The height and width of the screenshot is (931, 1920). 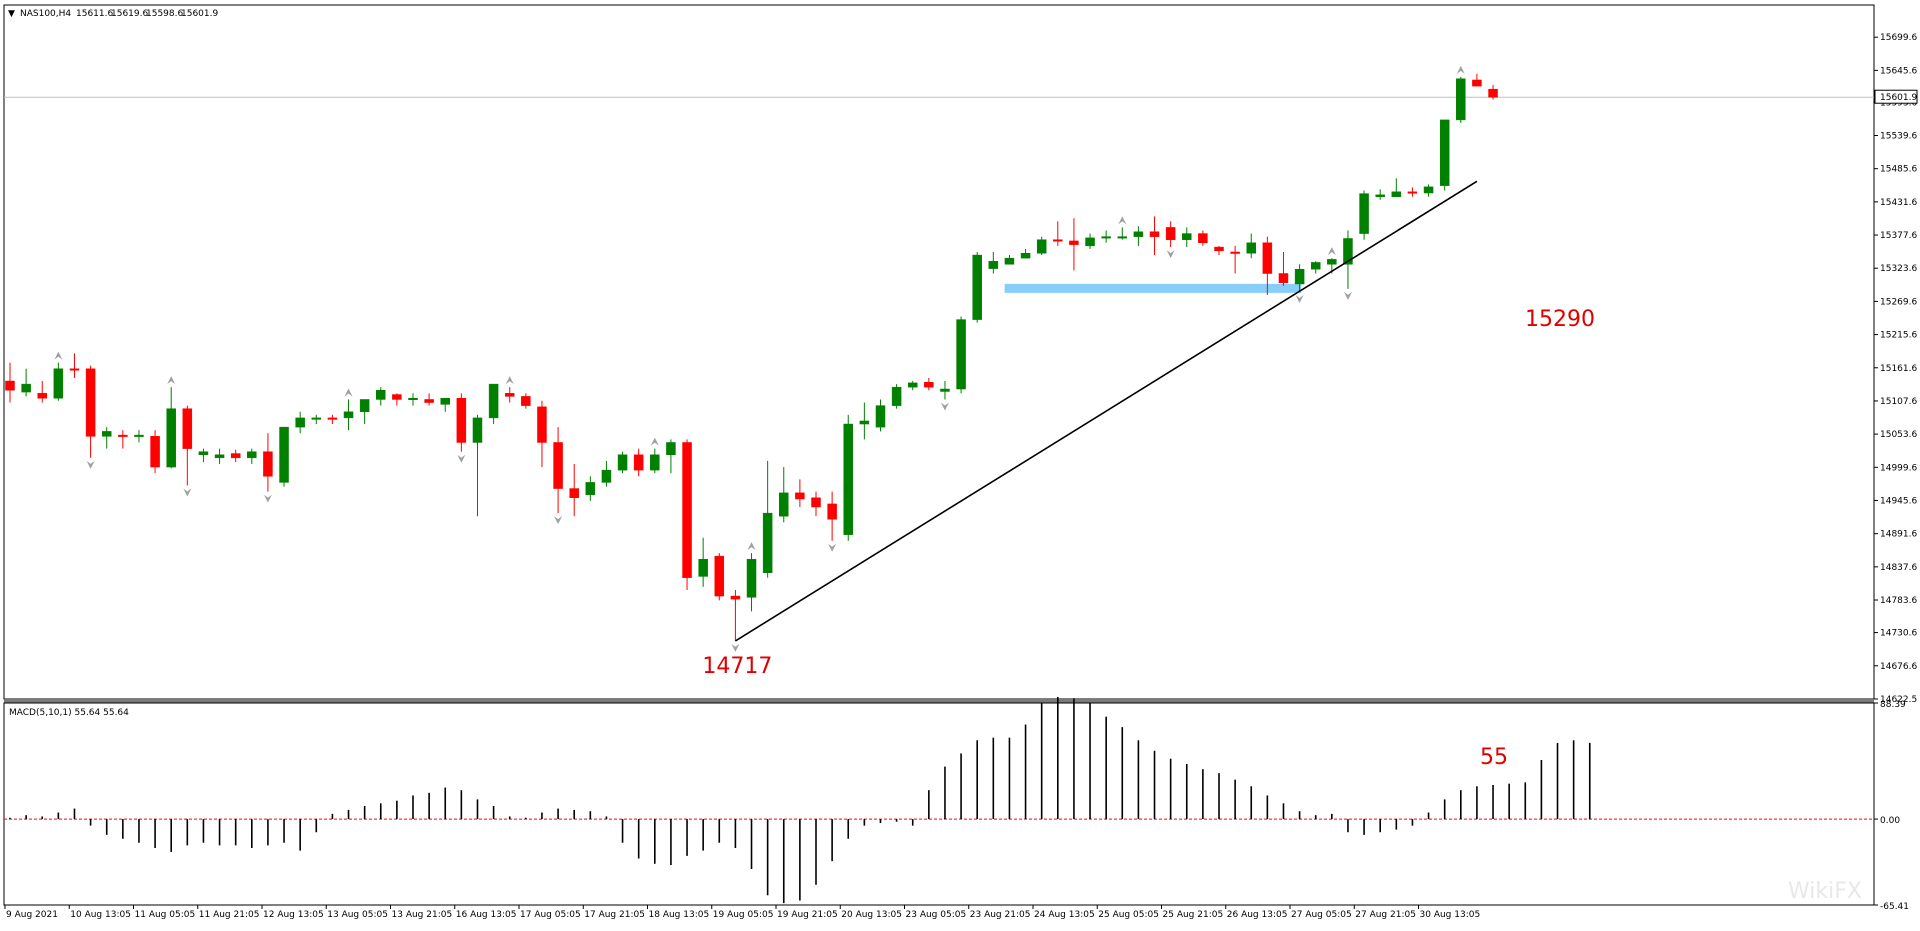 I want to click on price-tick-label: 15539.6, so click(x=1898, y=137).